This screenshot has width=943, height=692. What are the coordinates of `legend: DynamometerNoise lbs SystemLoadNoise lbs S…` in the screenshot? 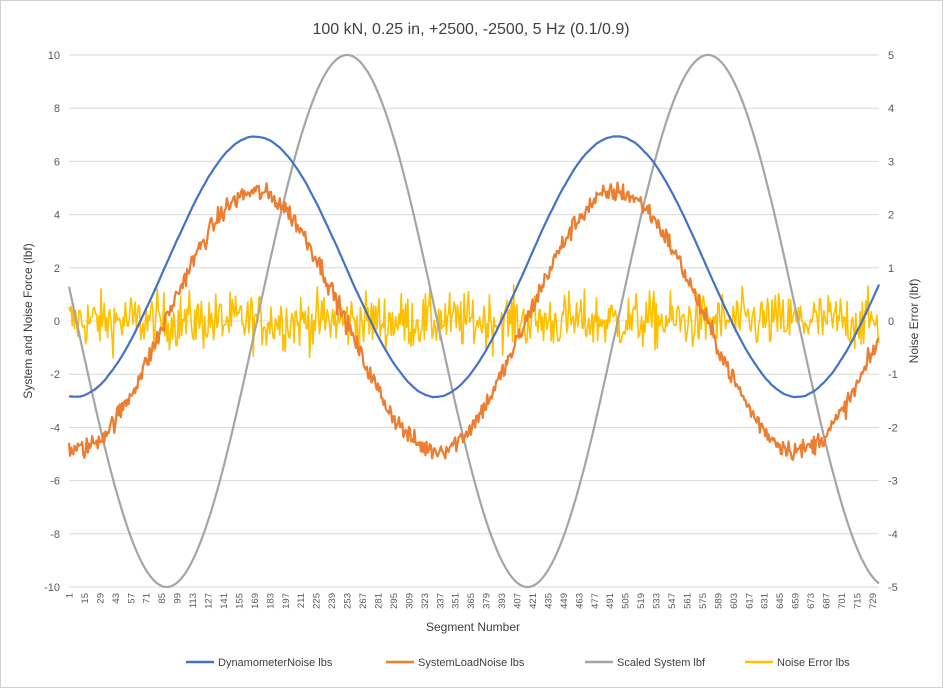 It's located at (518, 663).